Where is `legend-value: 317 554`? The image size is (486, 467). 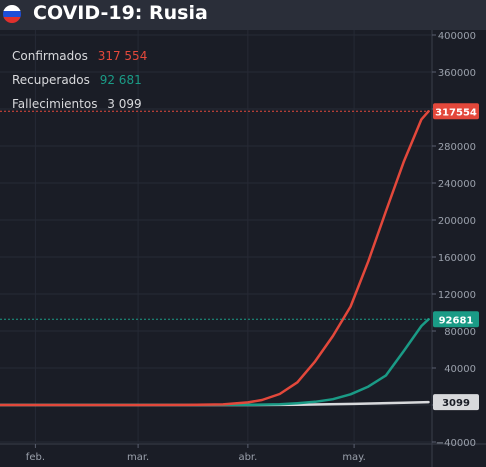
legend-value: 317 554 is located at coordinates (122, 56).